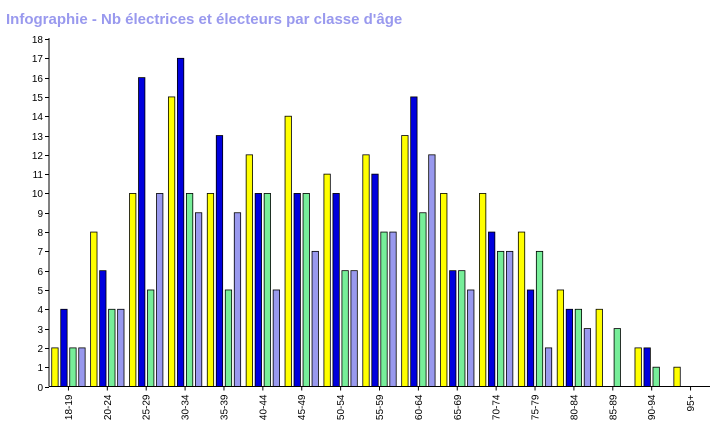 Image resolution: width=728 pixels, height=429 pixels. What do you see at coordinates (613, 407) in the screenshot?
I see `x-tick-label: 85-89` at bounding box center [613, 407].